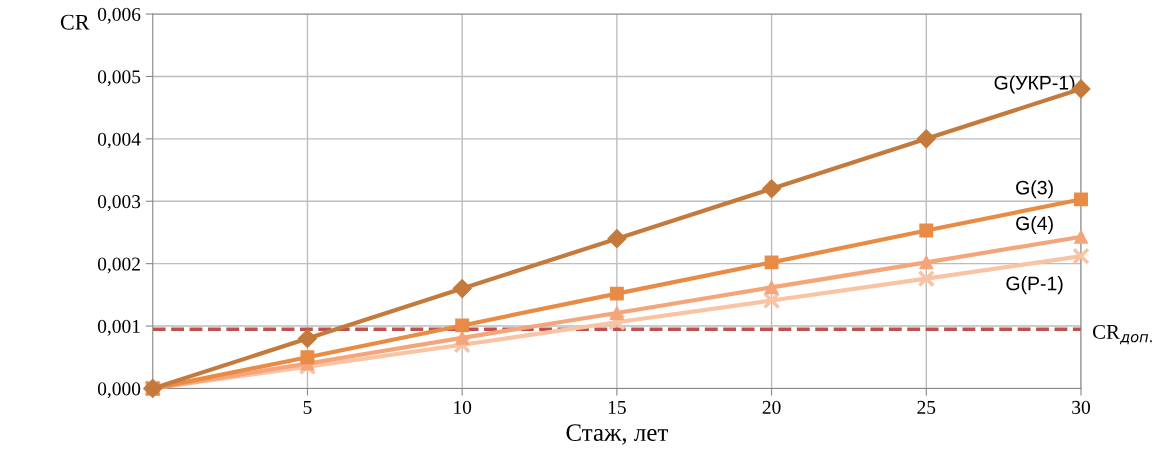 The image size is (1175, 468). I want to click on x-tick-label: 25, so click(926, 407).